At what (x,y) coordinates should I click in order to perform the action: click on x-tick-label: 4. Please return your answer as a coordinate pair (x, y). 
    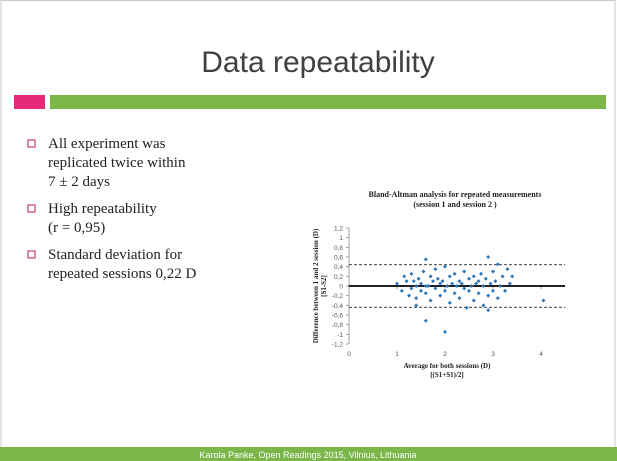
    Looking at the image, I should click on (541, 354).